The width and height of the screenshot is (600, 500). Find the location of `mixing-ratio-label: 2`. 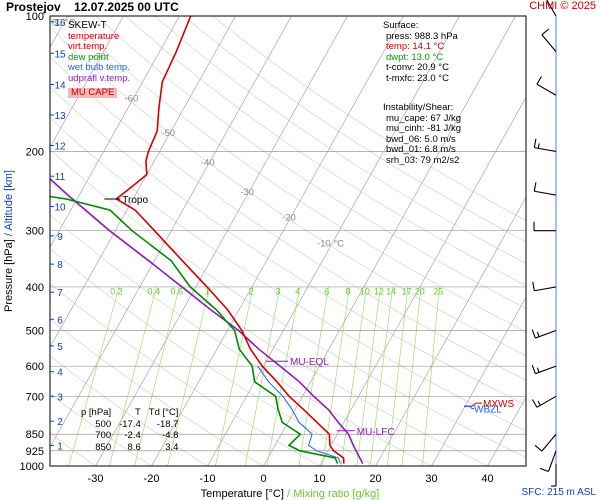

mixing-ratio-label: 2 is located at coordinates (250, 292).